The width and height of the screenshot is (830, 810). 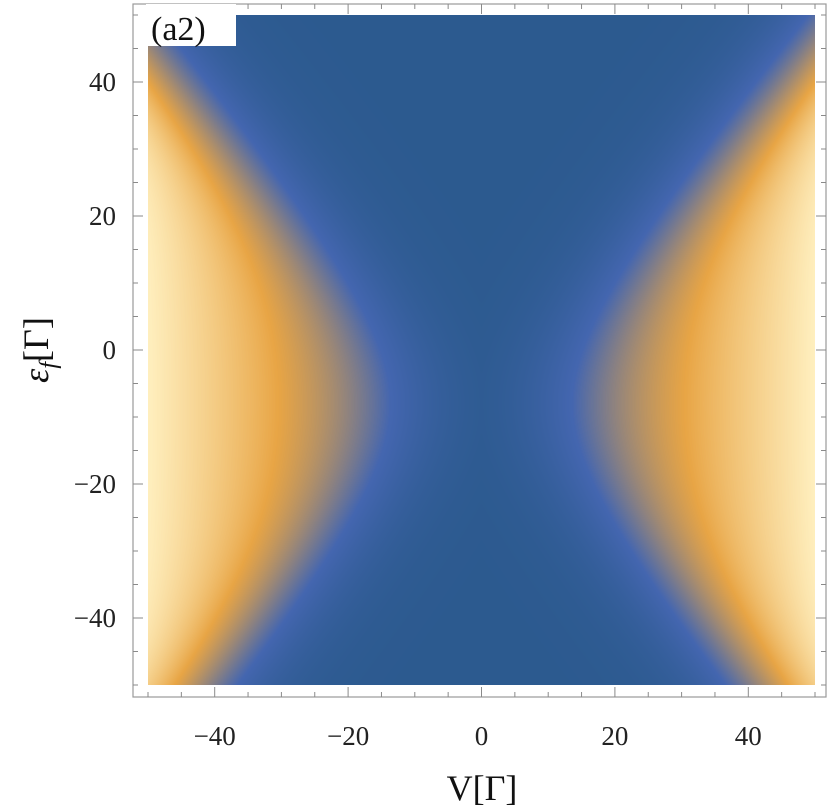 What do you see at coordinates (110, 350) in the screenshot?
I see `y-tick-label: 0` at bounding box center [110, 350].